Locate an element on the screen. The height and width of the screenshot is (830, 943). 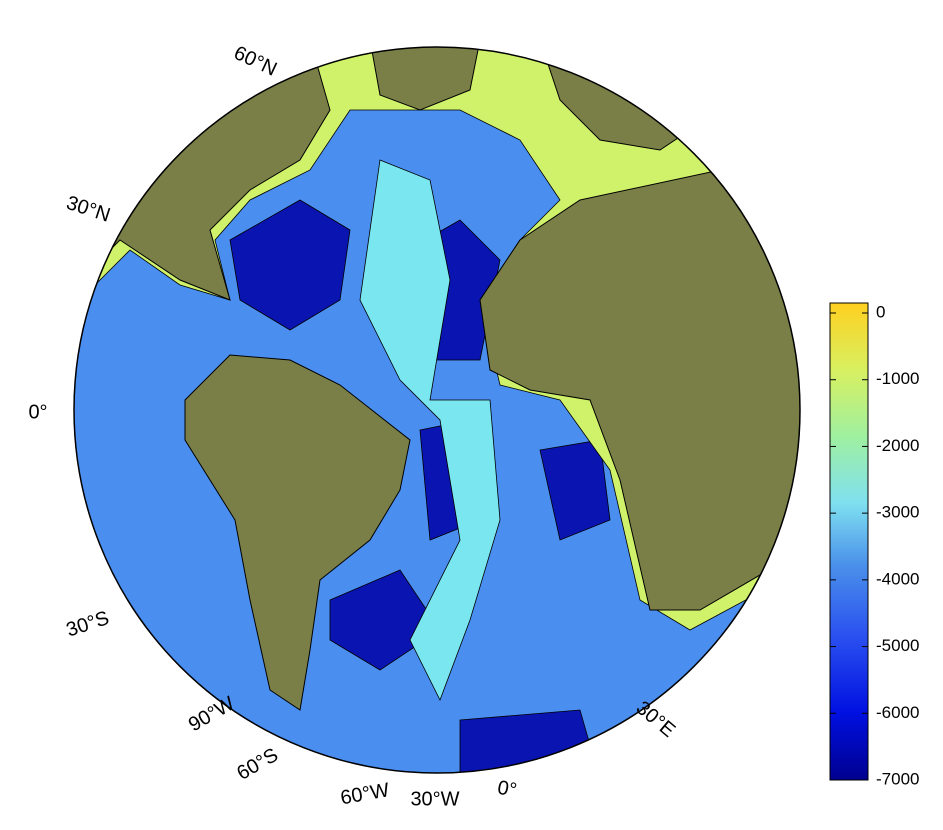
graticule-label: 60°S is located at coordinates (257, 764).